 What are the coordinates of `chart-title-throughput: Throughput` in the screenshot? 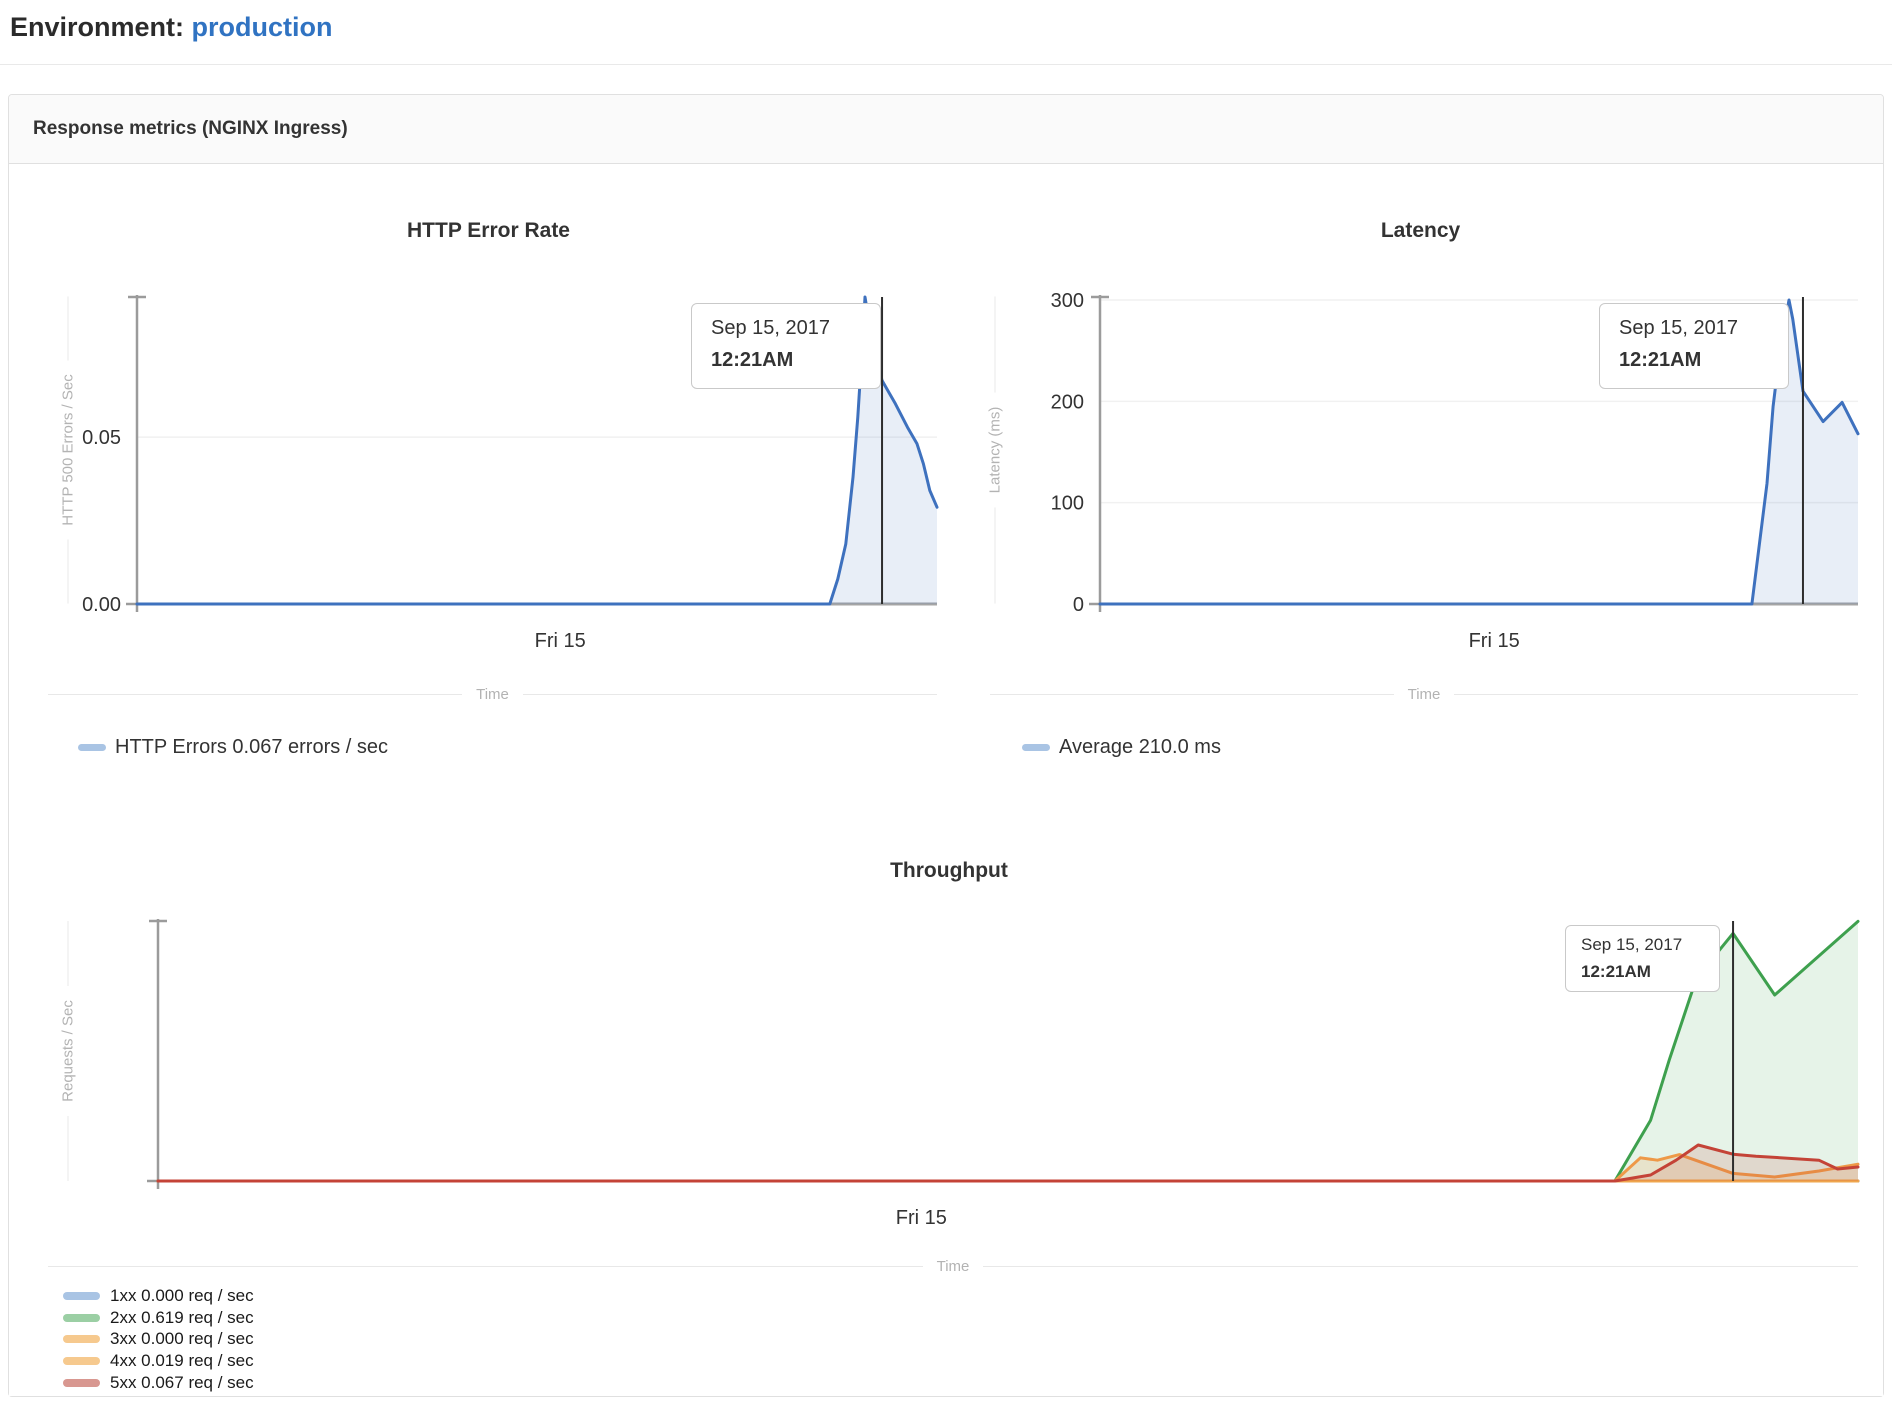 It's located at (949, 870).